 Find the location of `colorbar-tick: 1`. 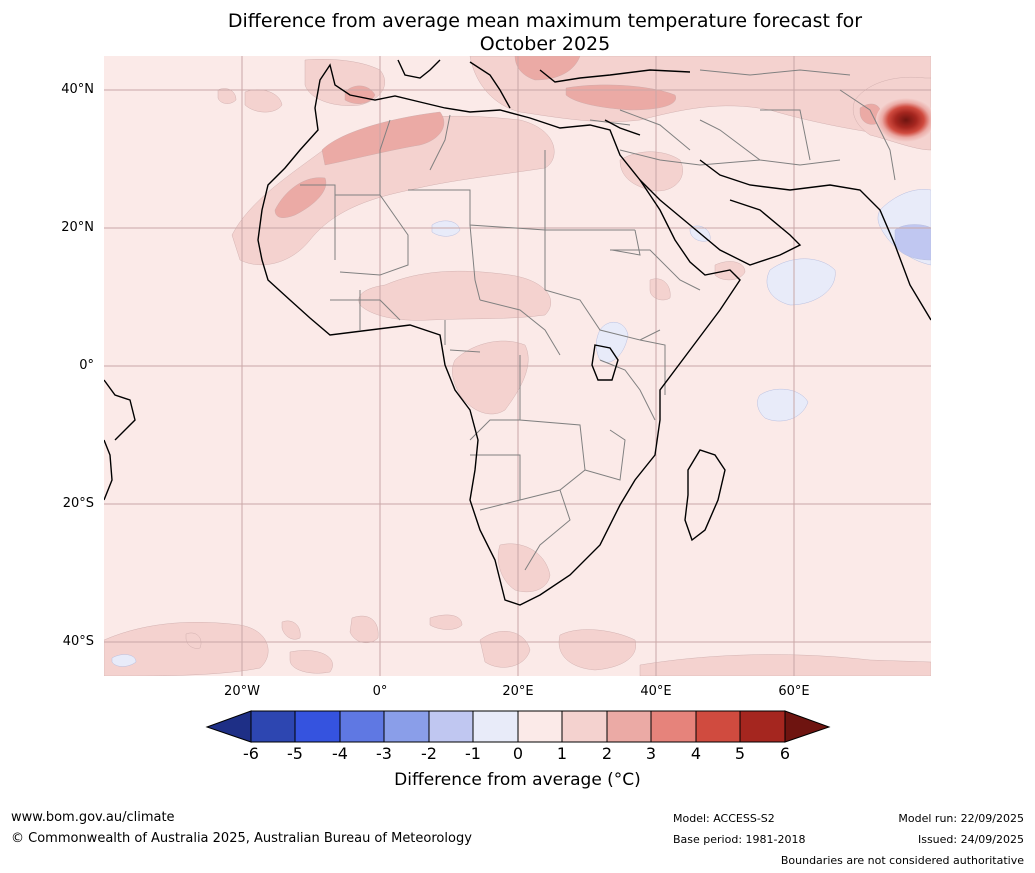

colorbar-tick: 1 is located at coordinates (562, 753).